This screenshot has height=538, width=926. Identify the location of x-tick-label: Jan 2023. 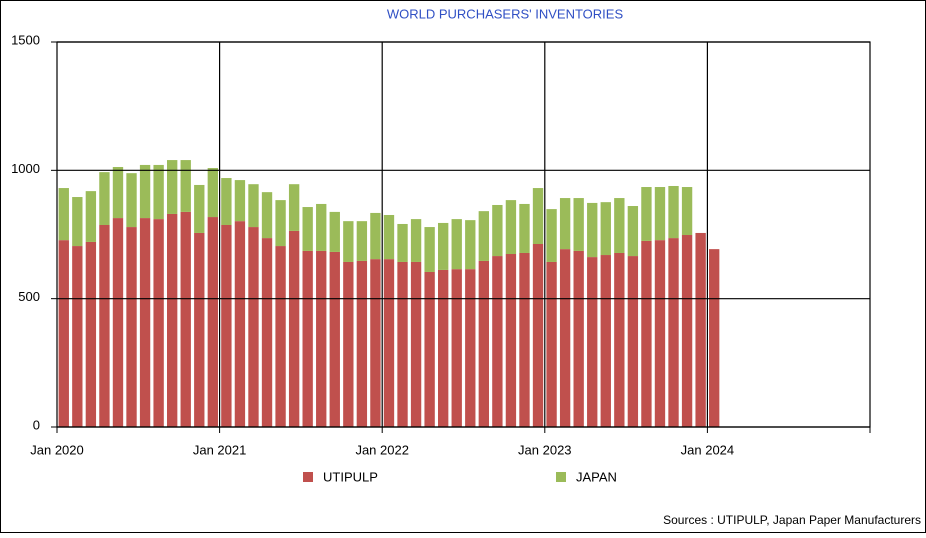
(545, 449).